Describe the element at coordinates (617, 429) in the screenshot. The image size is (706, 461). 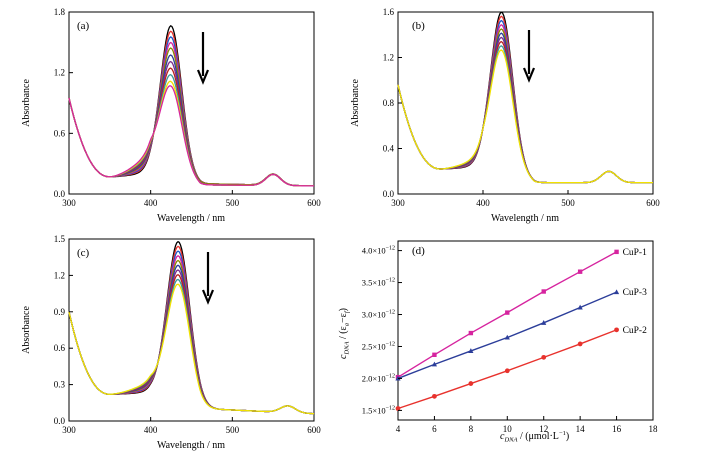
I see `panel-d-xtick-label: 16` at that location.